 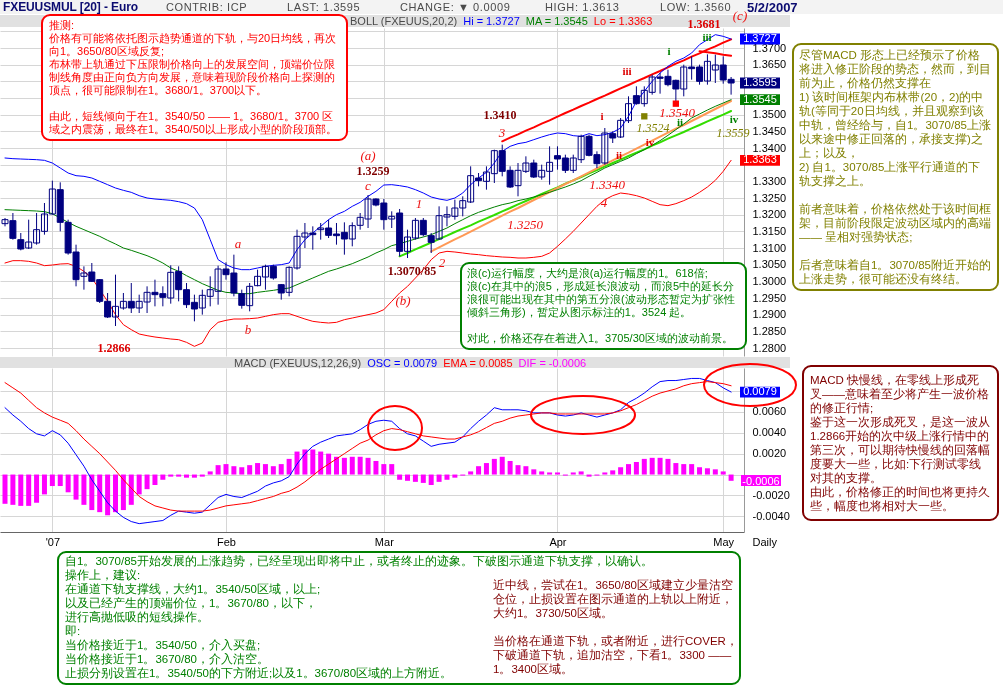 What do you see at coordinates (765, 541) in the screenshot?
I see `x-axis-title: Daily` at bounding box center [765, 541].